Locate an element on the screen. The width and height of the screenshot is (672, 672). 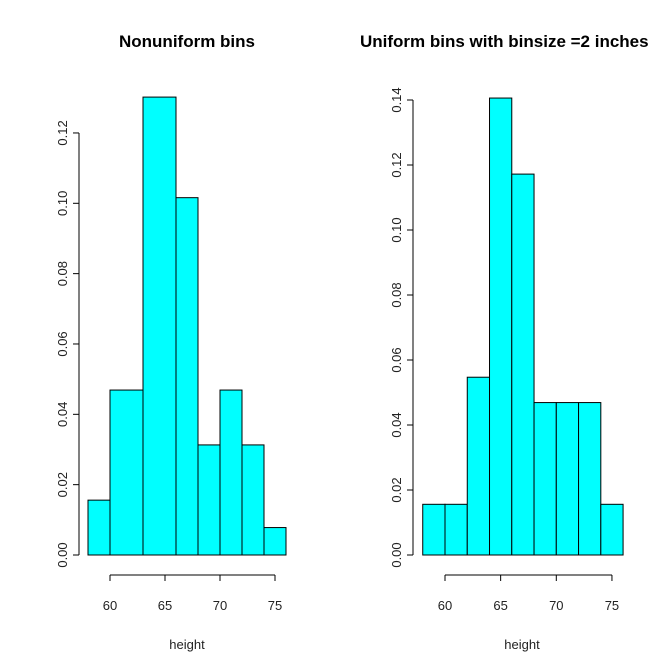
y-tick-label: 0.14 is located at coordinates (396, 99).